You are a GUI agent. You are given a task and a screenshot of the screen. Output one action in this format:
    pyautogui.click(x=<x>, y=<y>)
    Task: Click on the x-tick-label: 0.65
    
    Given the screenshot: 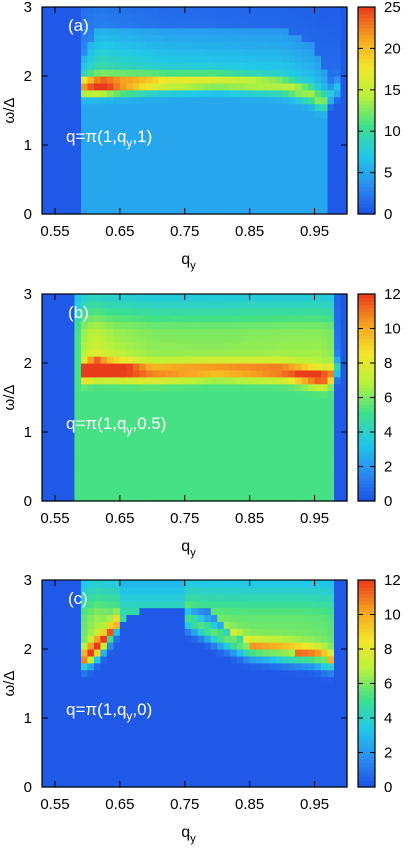 What is the action you would take?
    pyautogui.click(x=119, y=804)
    